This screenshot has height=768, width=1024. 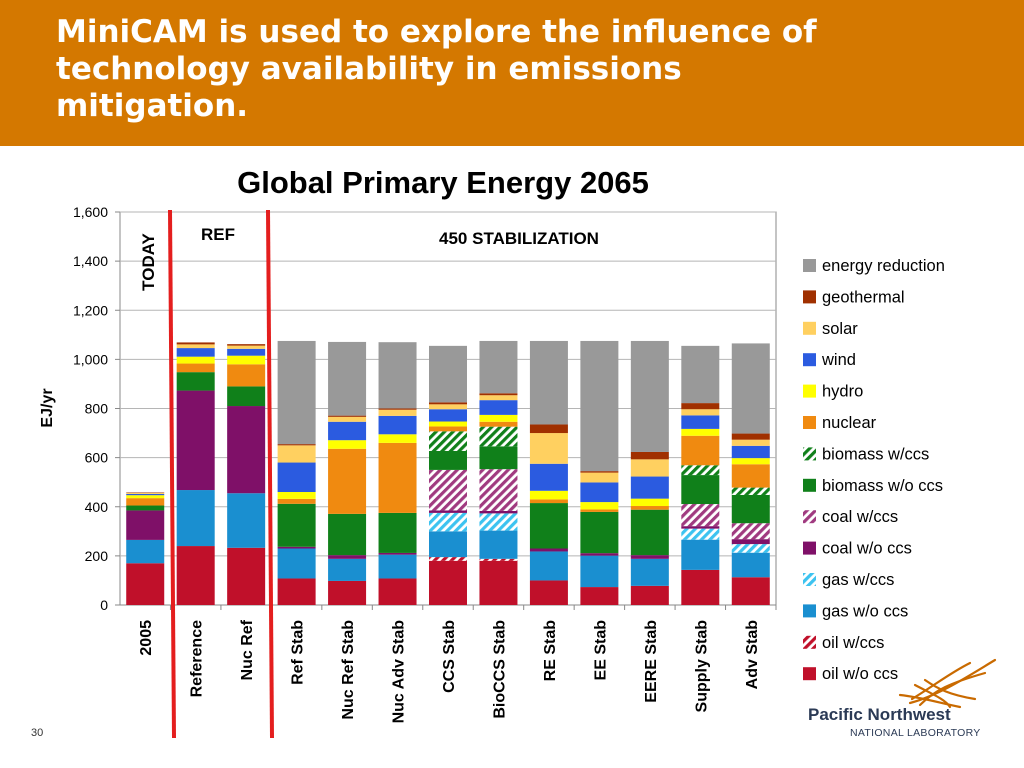 I want to click on legend-item: gas w/o ccs, so click(x=855, y=611).